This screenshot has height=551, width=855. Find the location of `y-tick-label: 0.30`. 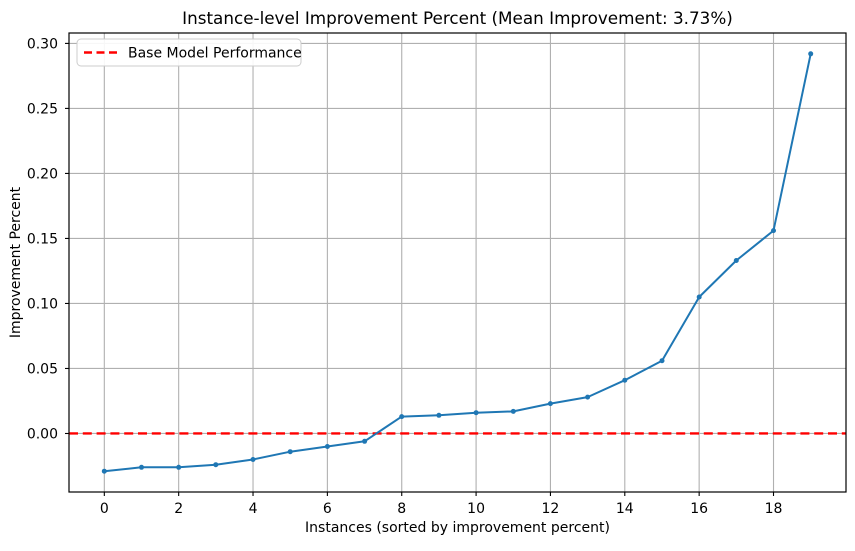

y-tick-label: 0.30 is located at coordinates (42, 44).